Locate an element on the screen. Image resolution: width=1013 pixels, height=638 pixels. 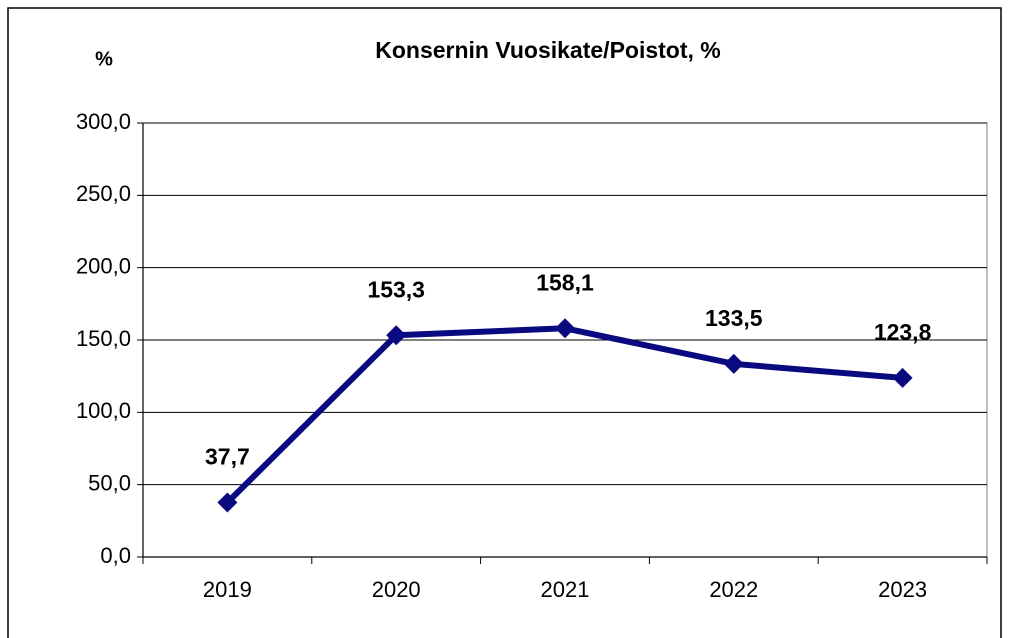
x-tick-label: 2022 is located at coordinates (733, 589).